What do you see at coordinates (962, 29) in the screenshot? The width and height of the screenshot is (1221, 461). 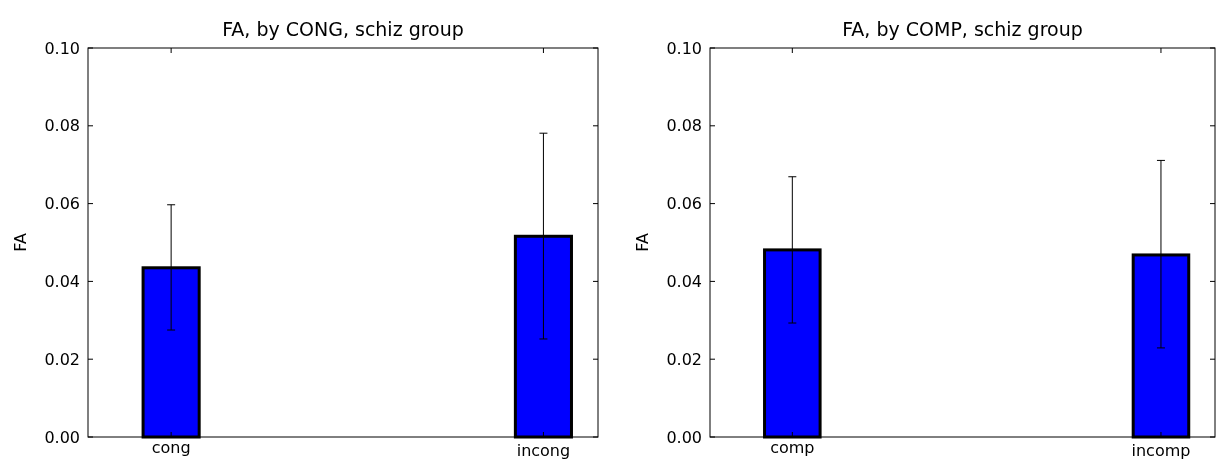 I see `chart-title: FA, by COMP, schiz group` at bounding box center [962, 29].